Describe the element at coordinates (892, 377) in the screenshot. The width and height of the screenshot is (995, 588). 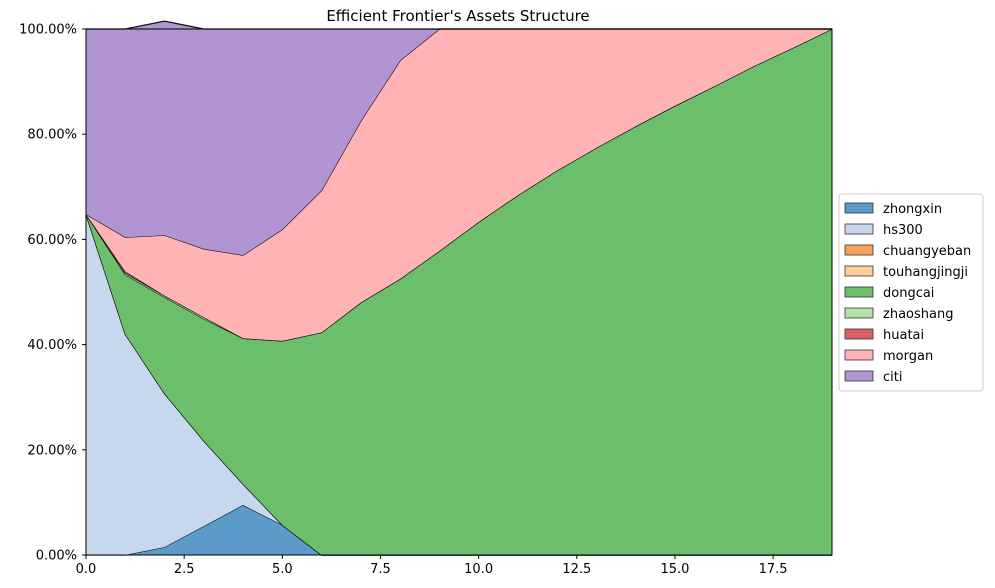
I see `legend-label-citi: citi` at that location.